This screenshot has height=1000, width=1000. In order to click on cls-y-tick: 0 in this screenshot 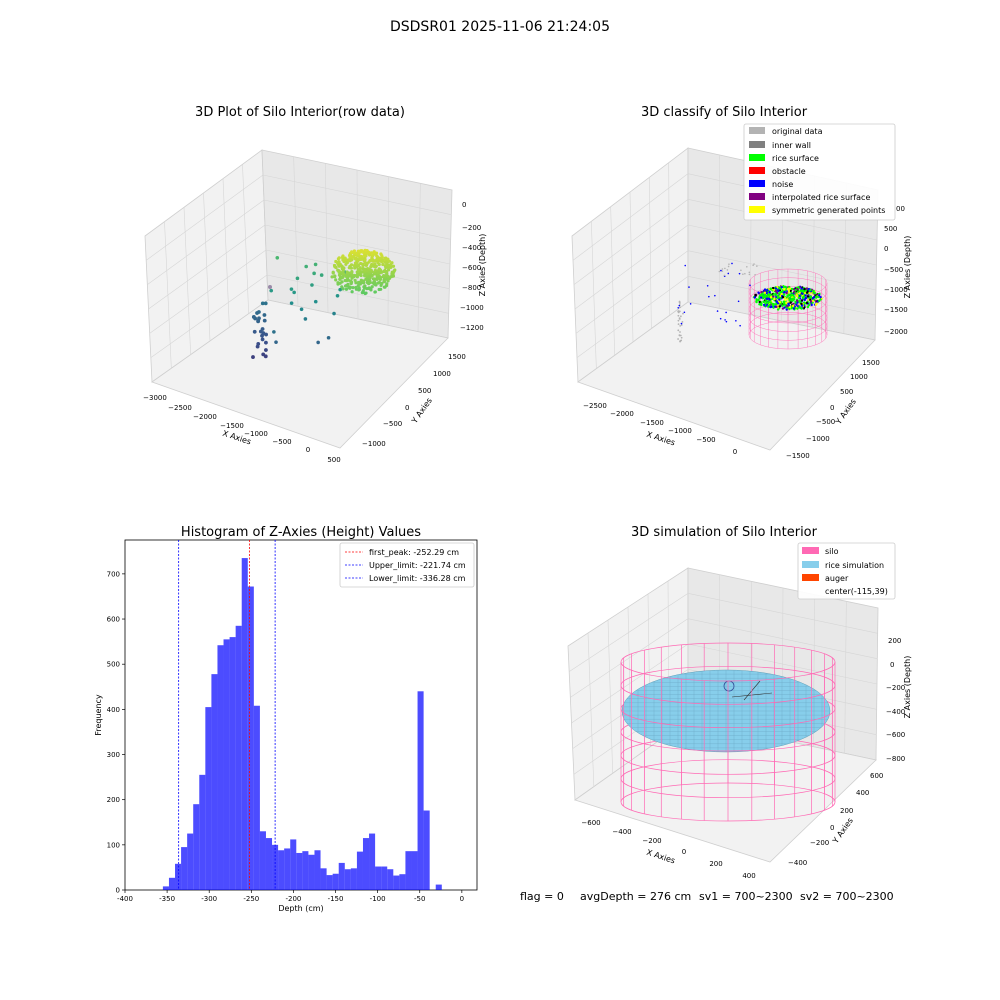, I will do `click(832, 408)`.